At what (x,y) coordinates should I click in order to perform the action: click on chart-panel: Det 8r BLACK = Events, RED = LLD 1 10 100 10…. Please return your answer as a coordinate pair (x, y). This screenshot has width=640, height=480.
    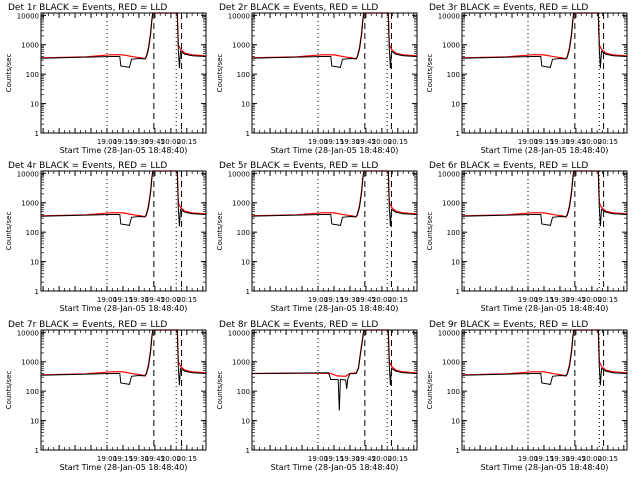
    Looking at the image, I should click on (317, 396).